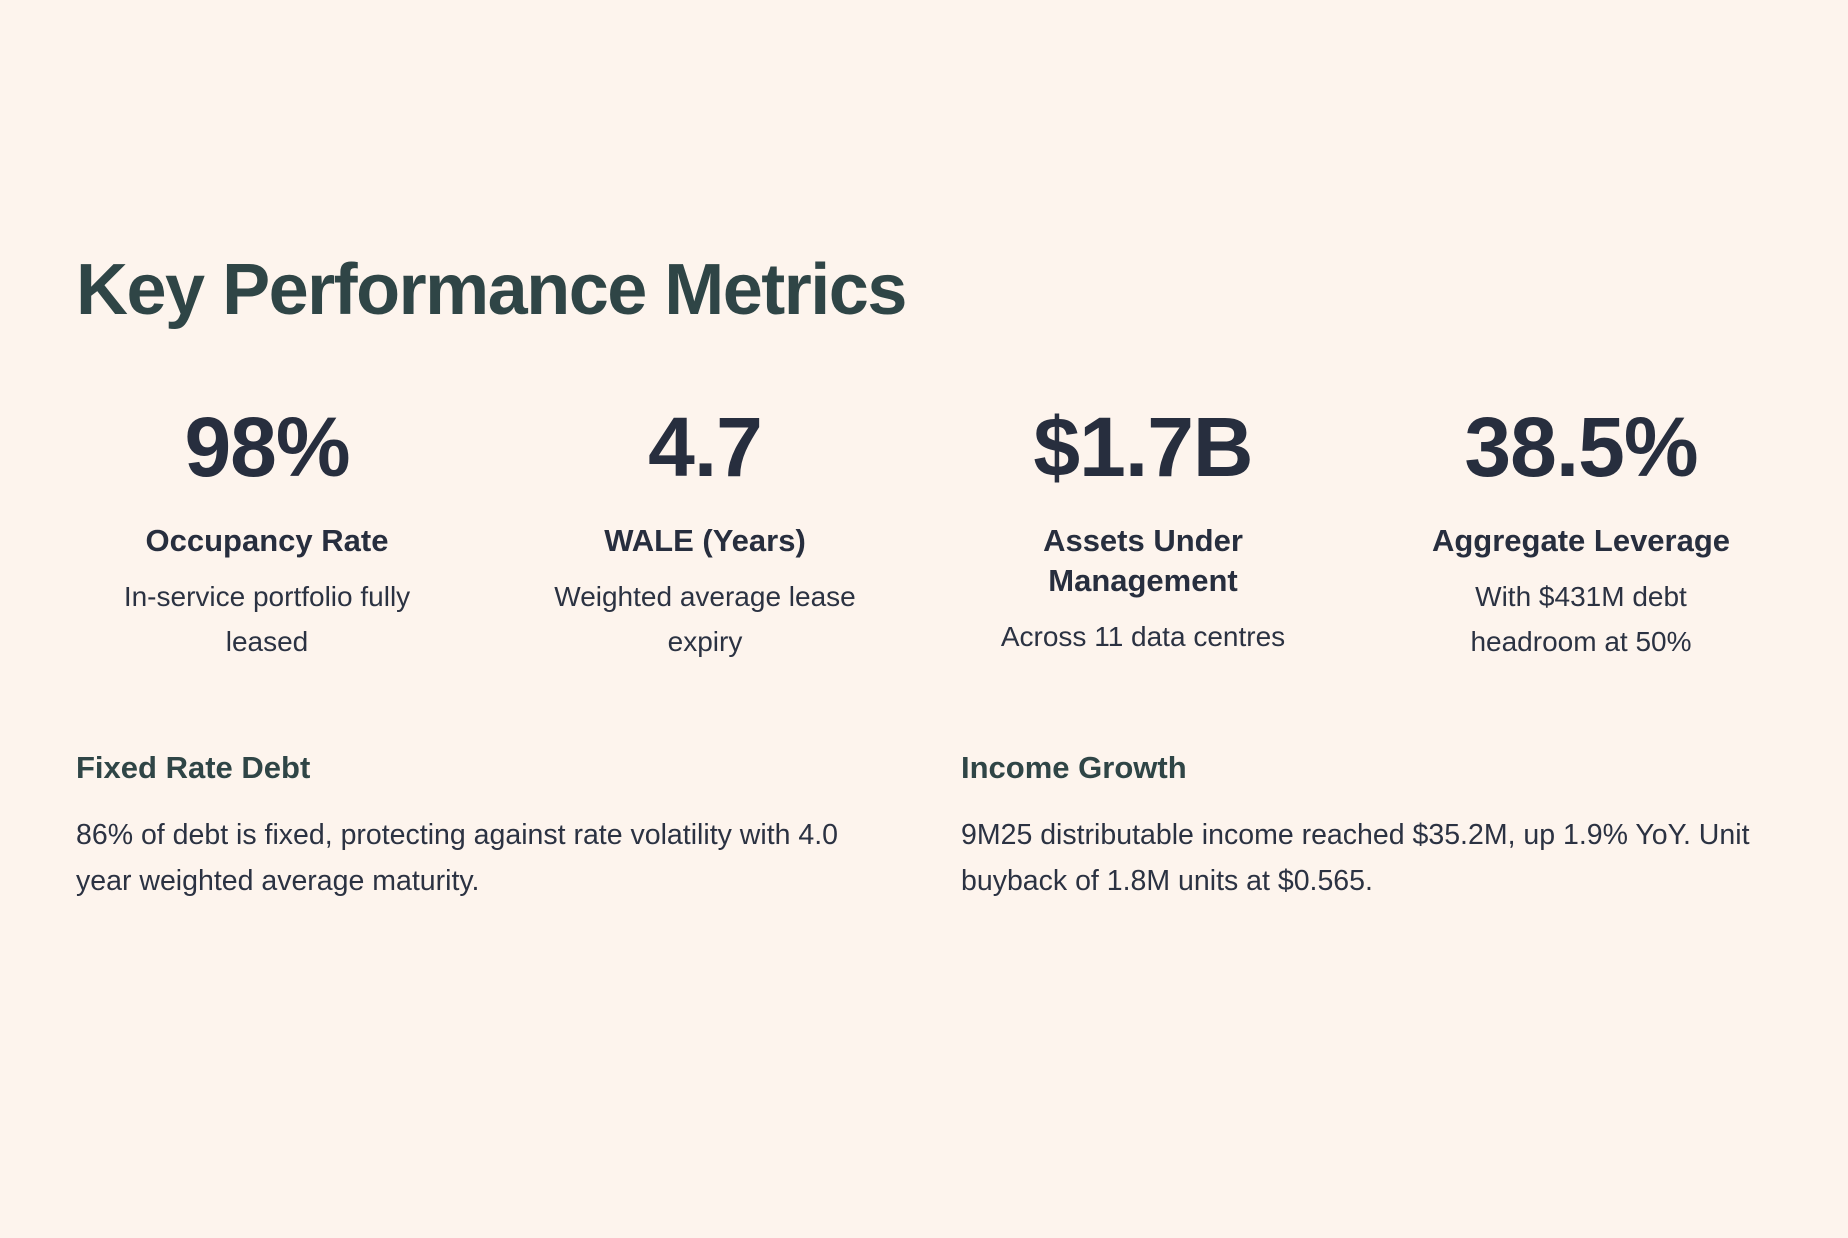  I want to click on metric-value: $1.7B, so click(1143, 446).